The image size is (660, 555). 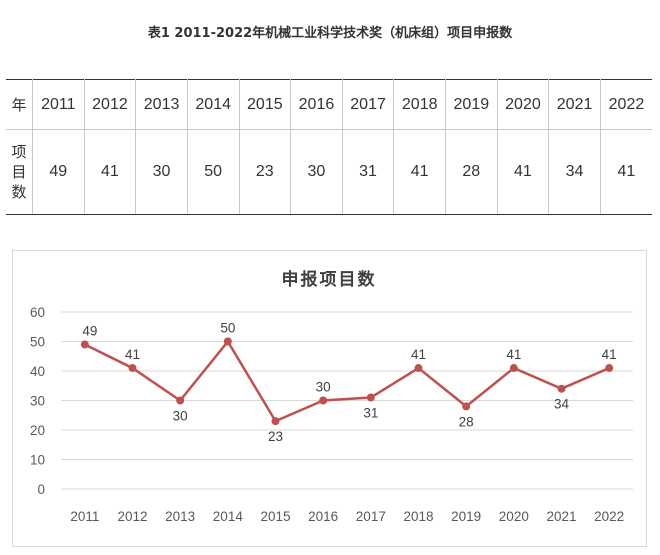 I want to click on year-header-cell: 年, so click(x=19, y=104).